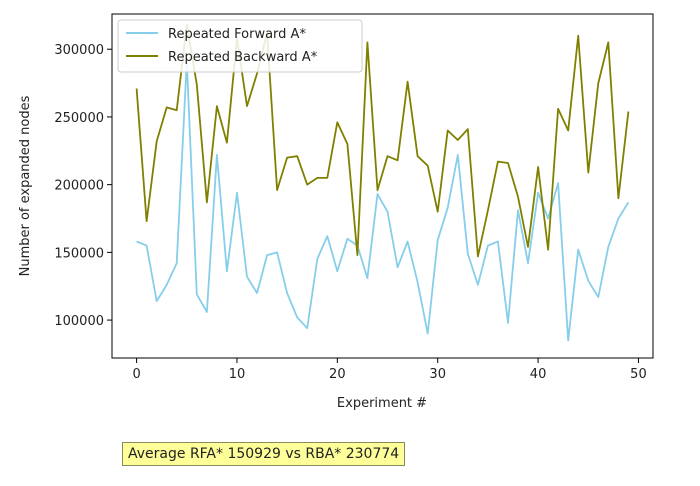 Image resolution: width=700 pixels, height=486 pixels. What do you see at coordinates (79, 186) in the screenshot?
I see `y-tick-label: 200000` at bounding box center [79, 186].